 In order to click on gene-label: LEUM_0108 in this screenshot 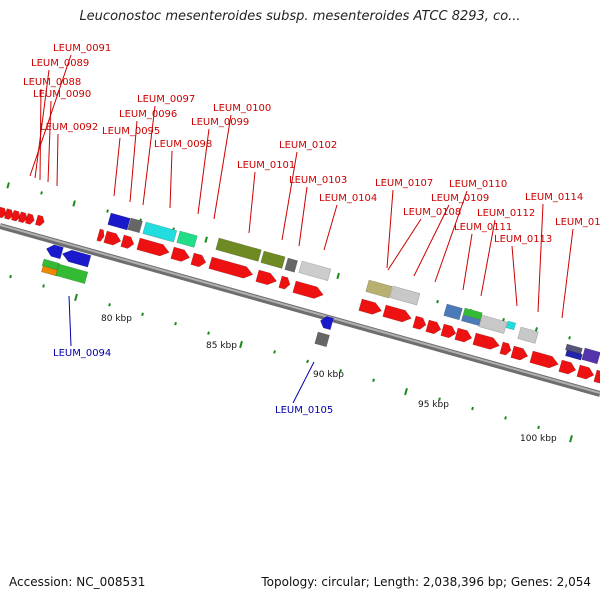, I will do `click(432, 212)`.